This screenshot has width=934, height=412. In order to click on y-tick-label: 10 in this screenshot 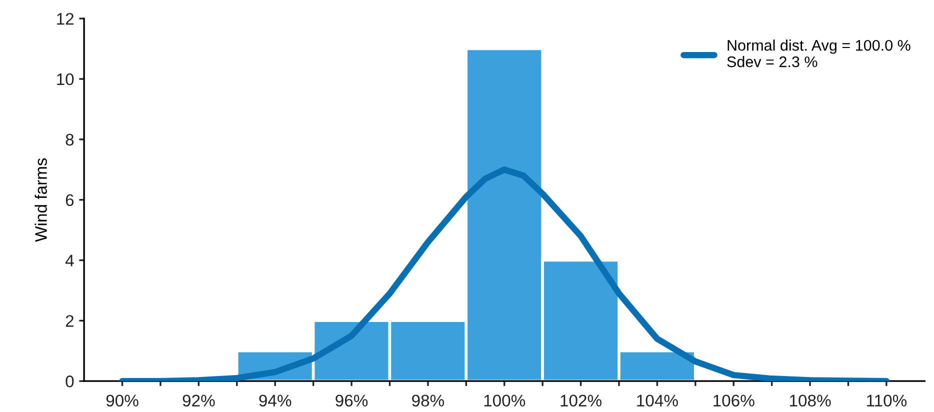, I will do `click(65, 79)`.